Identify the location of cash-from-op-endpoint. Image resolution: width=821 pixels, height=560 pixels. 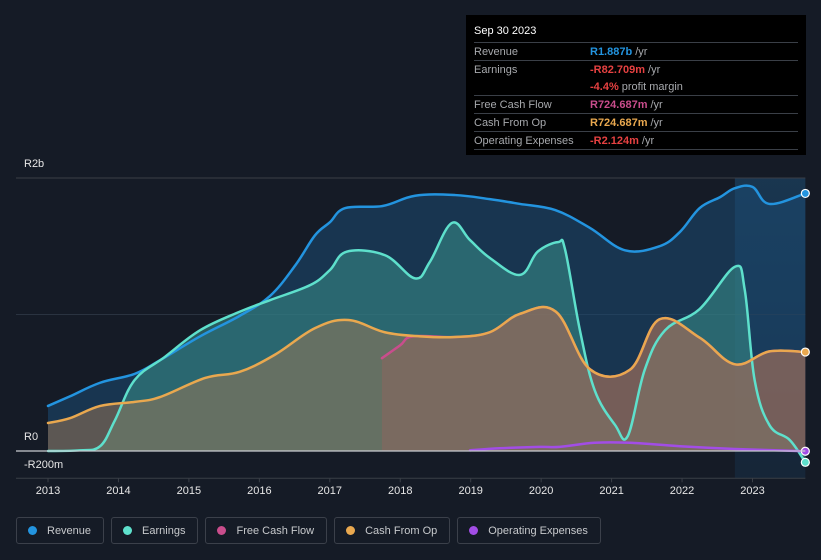
(805, 352).